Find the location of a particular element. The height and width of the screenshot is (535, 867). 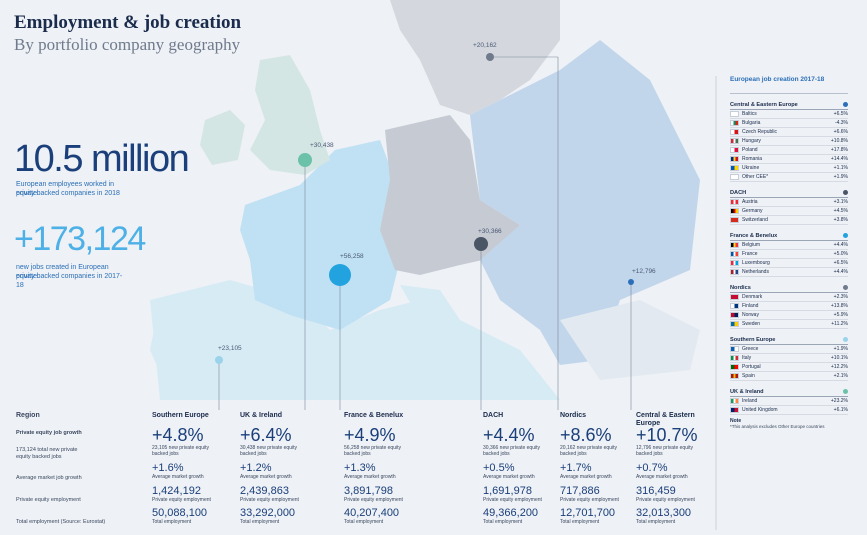

uk-bubble-label: +30,438 is located at coordinates (322, 145).